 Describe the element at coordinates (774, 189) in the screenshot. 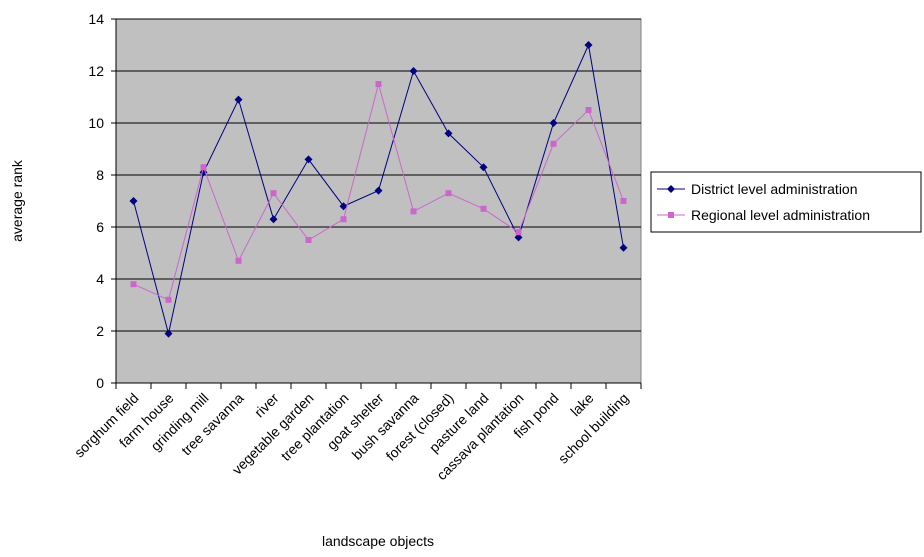

I see `legend-label: District level administration` at that location.